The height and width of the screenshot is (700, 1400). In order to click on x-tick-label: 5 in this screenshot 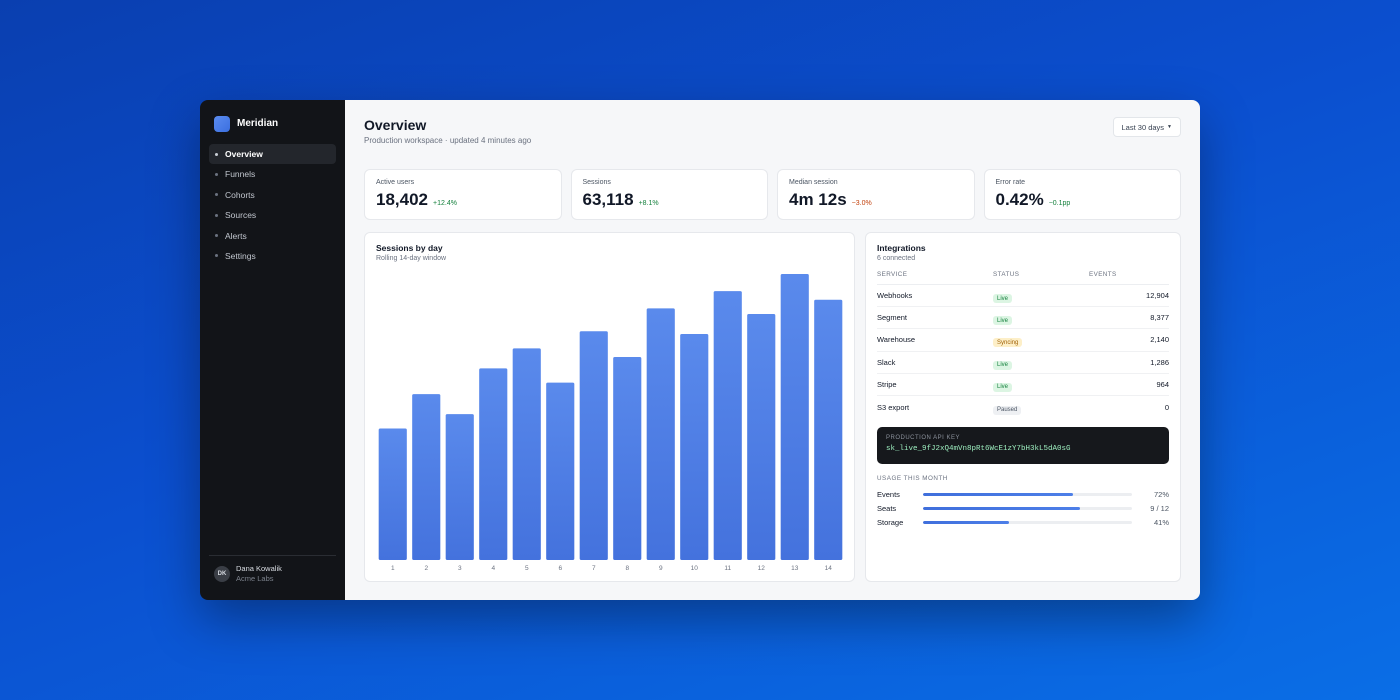, I will do `click(527, 568)`.